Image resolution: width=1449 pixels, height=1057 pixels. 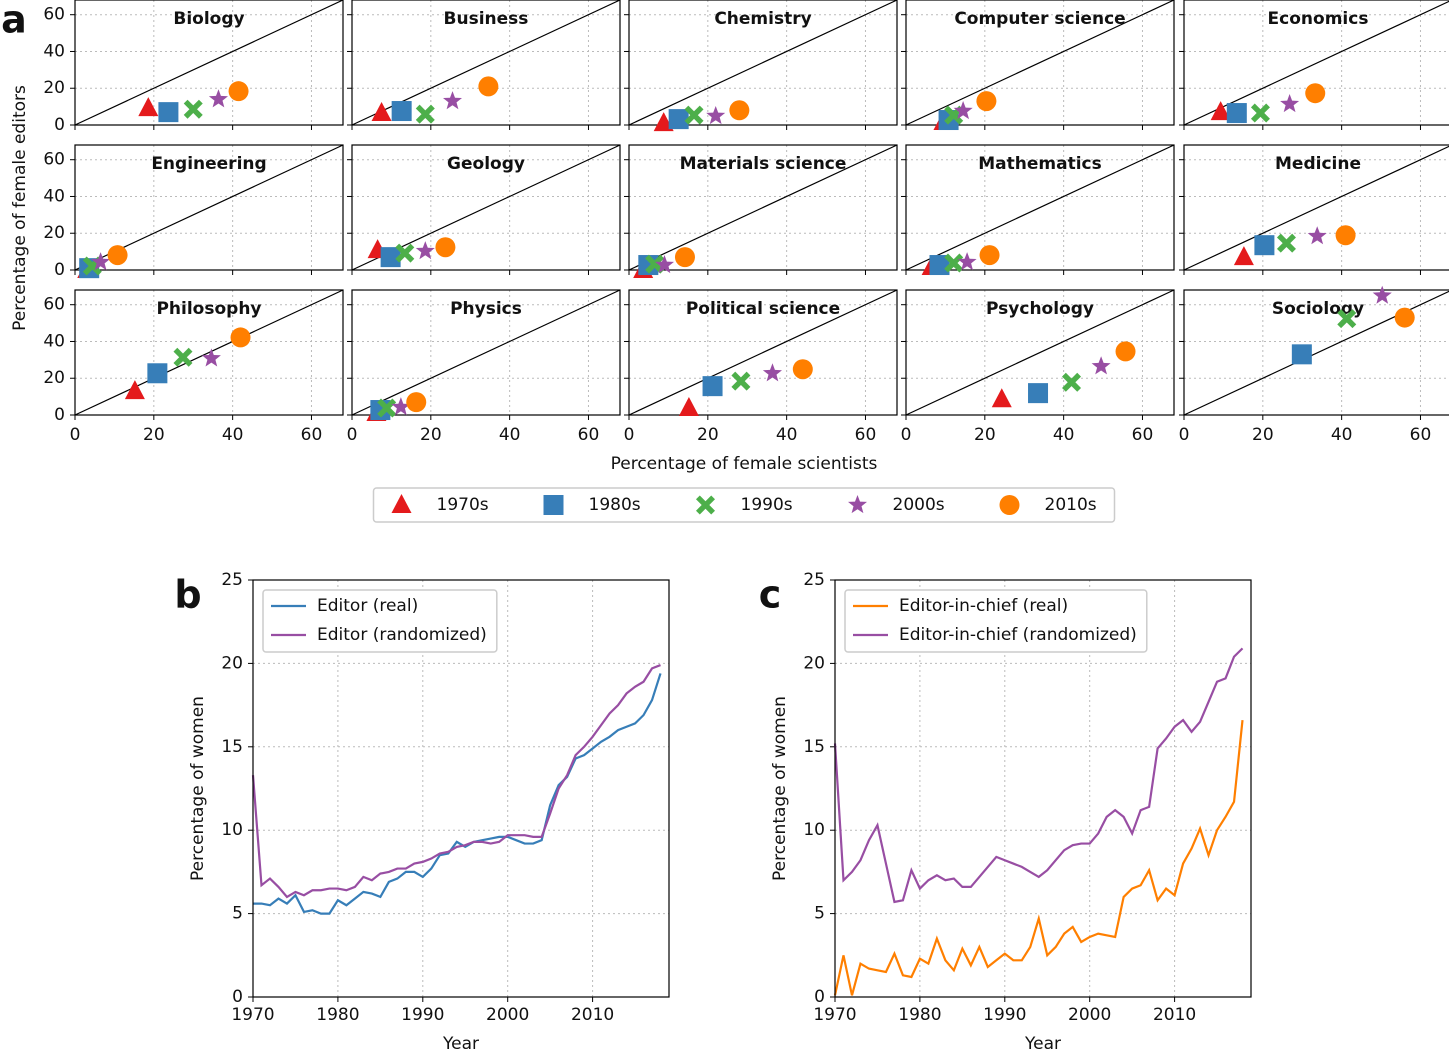 What do you see at coordinates (54, 196) in the screenshot?
I see `y-tick-label: 40` at bounding box center [54, 196].